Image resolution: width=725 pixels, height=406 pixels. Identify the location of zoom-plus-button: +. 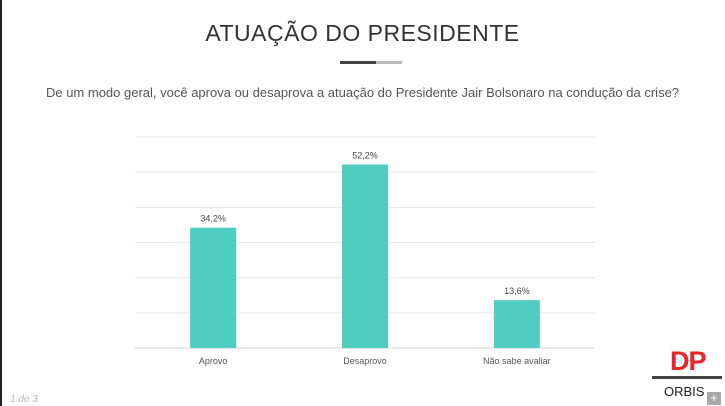
(714, 398).